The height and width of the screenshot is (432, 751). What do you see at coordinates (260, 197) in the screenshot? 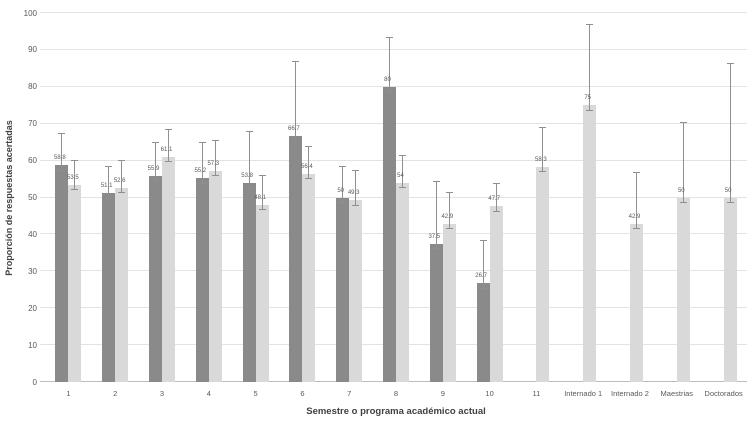
I see `bar-value-label: 48.1` at bounding box center [260, 197].